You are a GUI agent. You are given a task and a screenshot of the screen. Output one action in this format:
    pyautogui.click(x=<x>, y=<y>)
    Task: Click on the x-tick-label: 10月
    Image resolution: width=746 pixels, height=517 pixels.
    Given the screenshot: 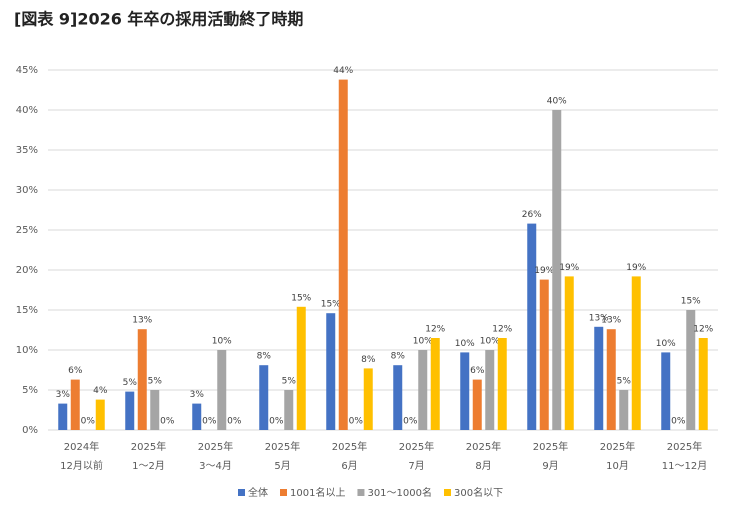 What is the action you would take?
    pyautogui.click(x=617, y=466)
    